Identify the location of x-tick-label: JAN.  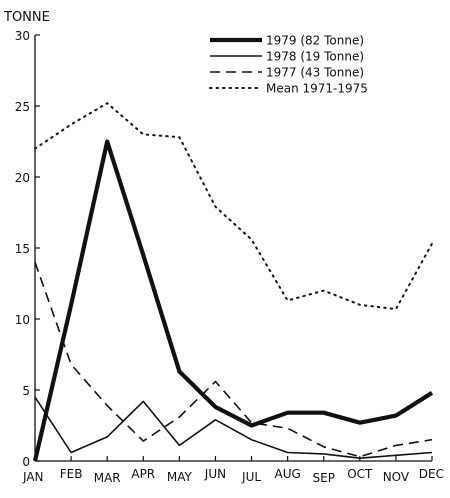
(33, 477).